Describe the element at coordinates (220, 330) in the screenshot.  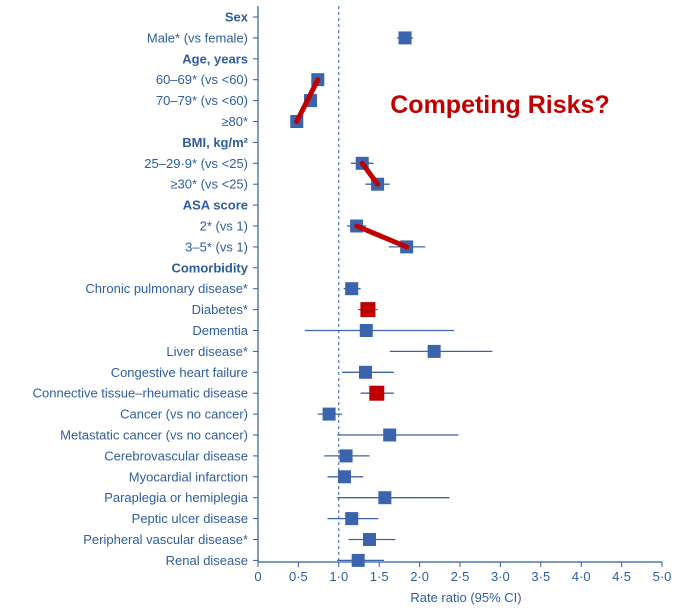
I see `row-label: Dementia` at that location.